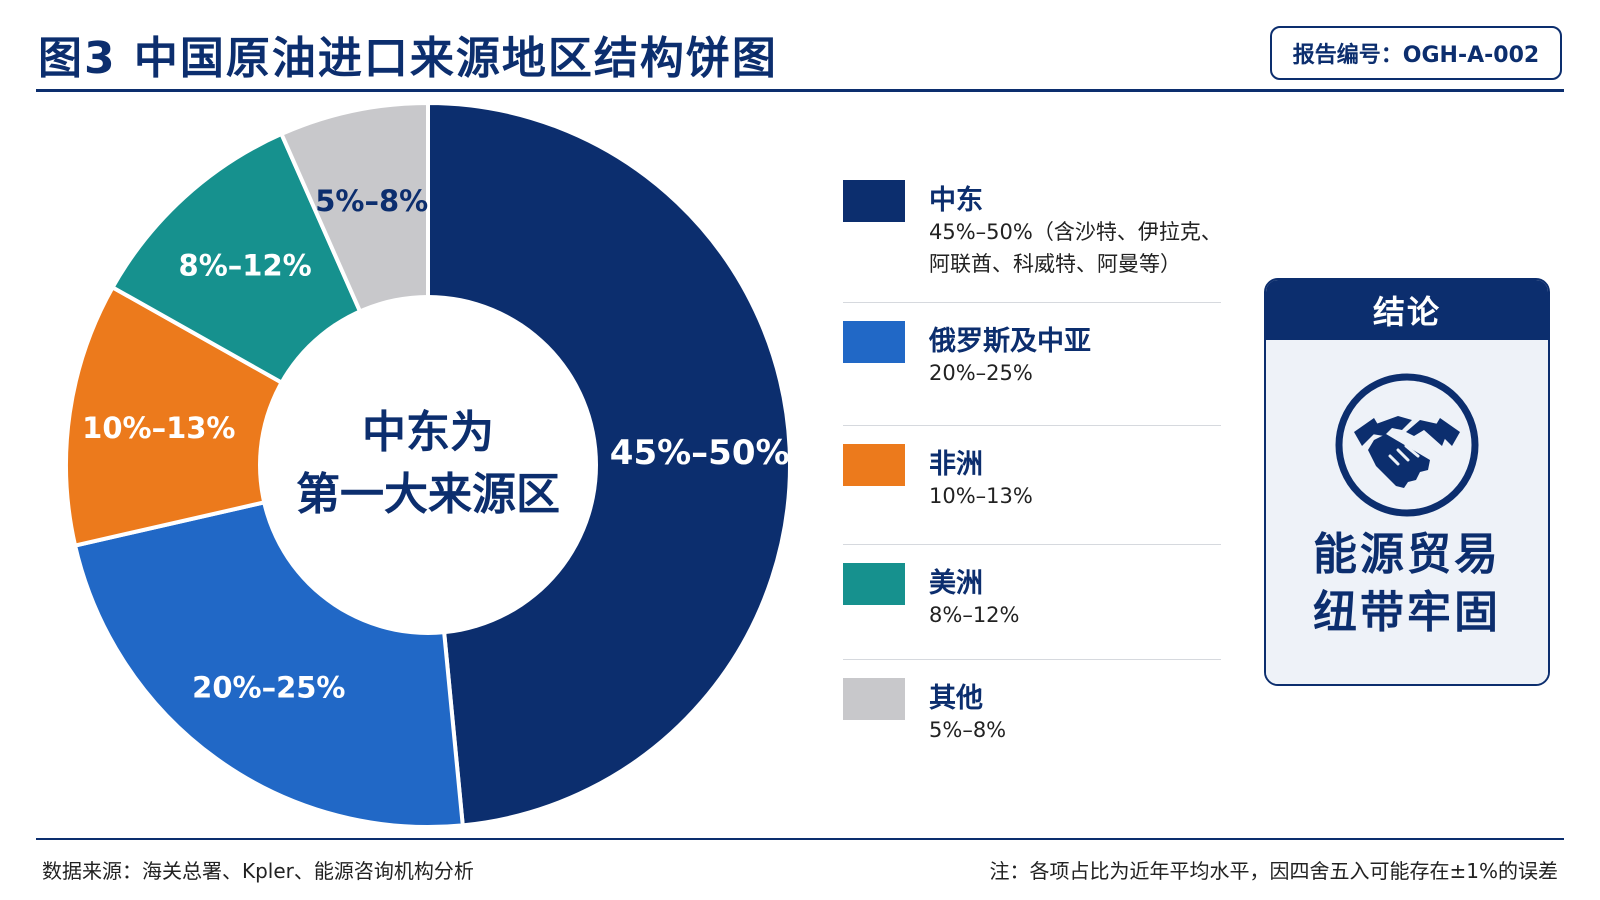 The width and height of the screenshot is (1600, 900). I want to click on figure-title: 图3 中国原油进口来源地区结构饼图, so click(408, 58).